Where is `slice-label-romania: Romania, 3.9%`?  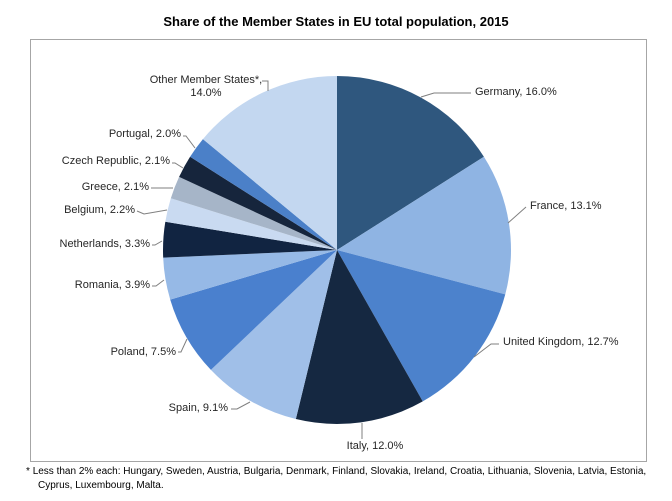
slice-label-romania: Romania, 3.9% is located at coordinates (112, 285).